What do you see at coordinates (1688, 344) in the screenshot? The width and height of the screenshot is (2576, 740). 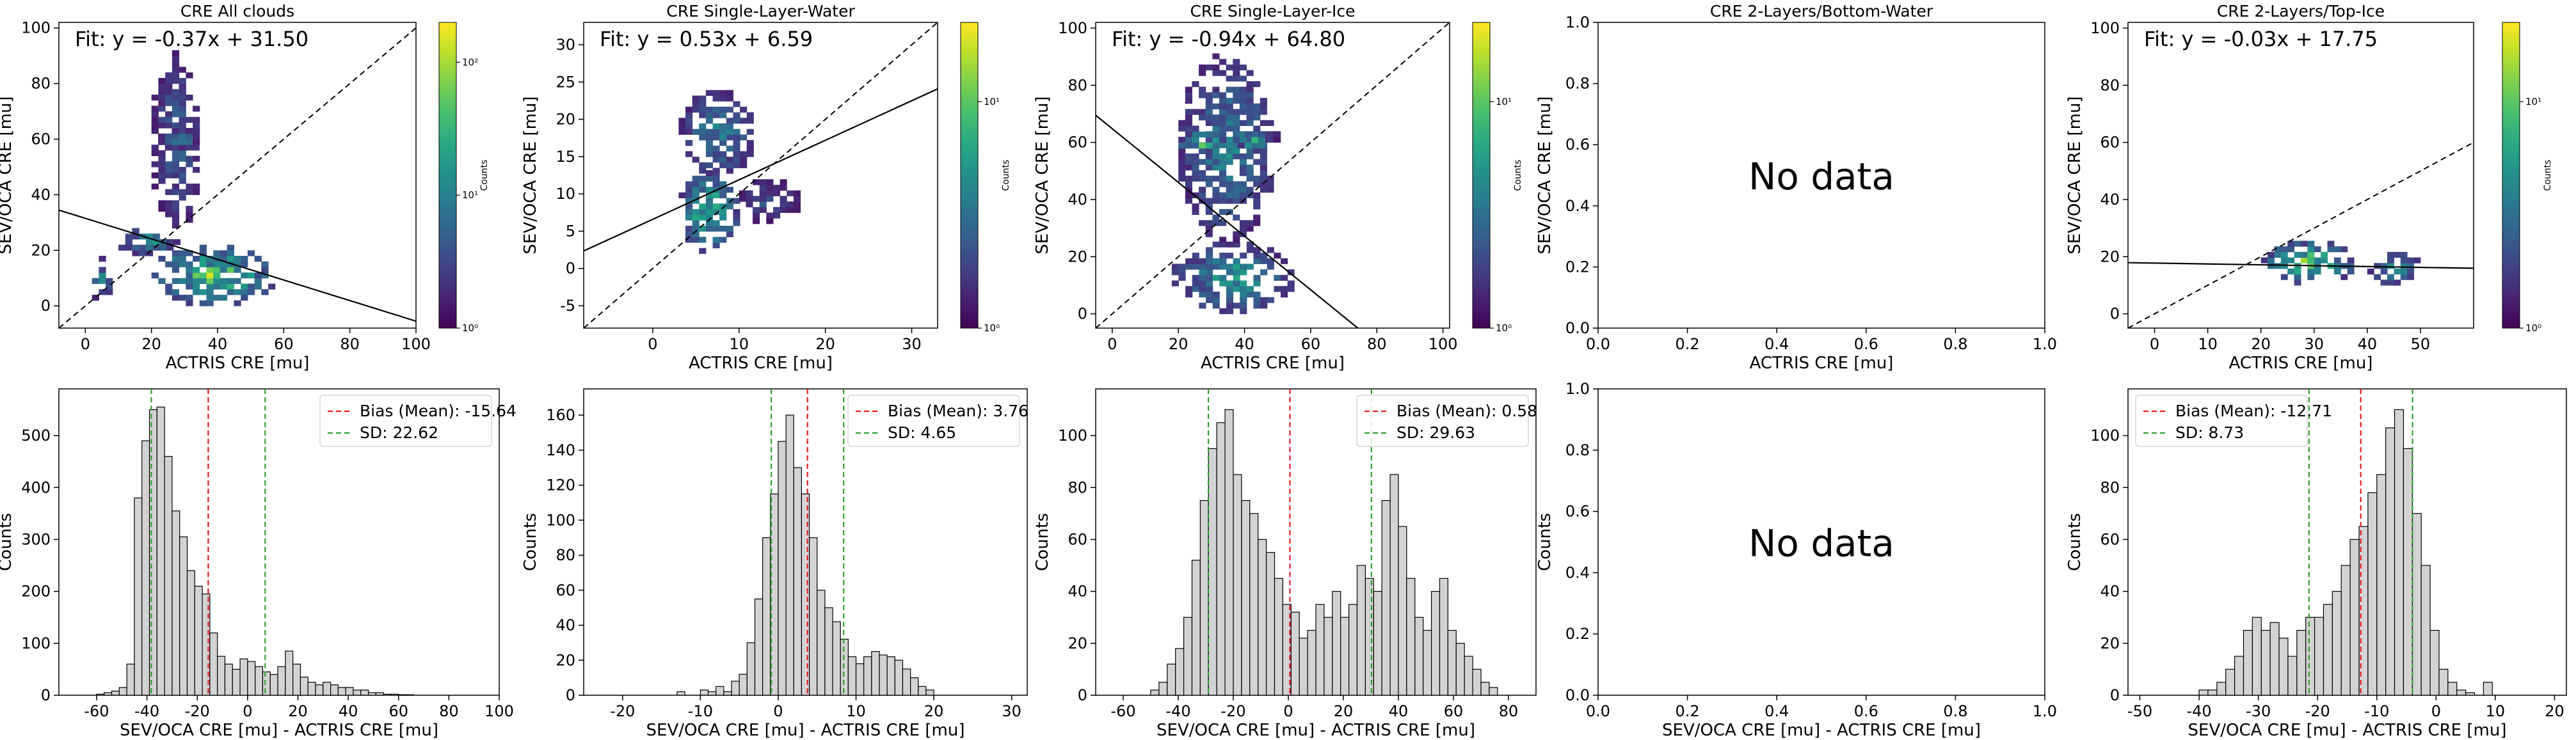 I see `x-tick-label: 0.2` at bounding box center [1688, 344].